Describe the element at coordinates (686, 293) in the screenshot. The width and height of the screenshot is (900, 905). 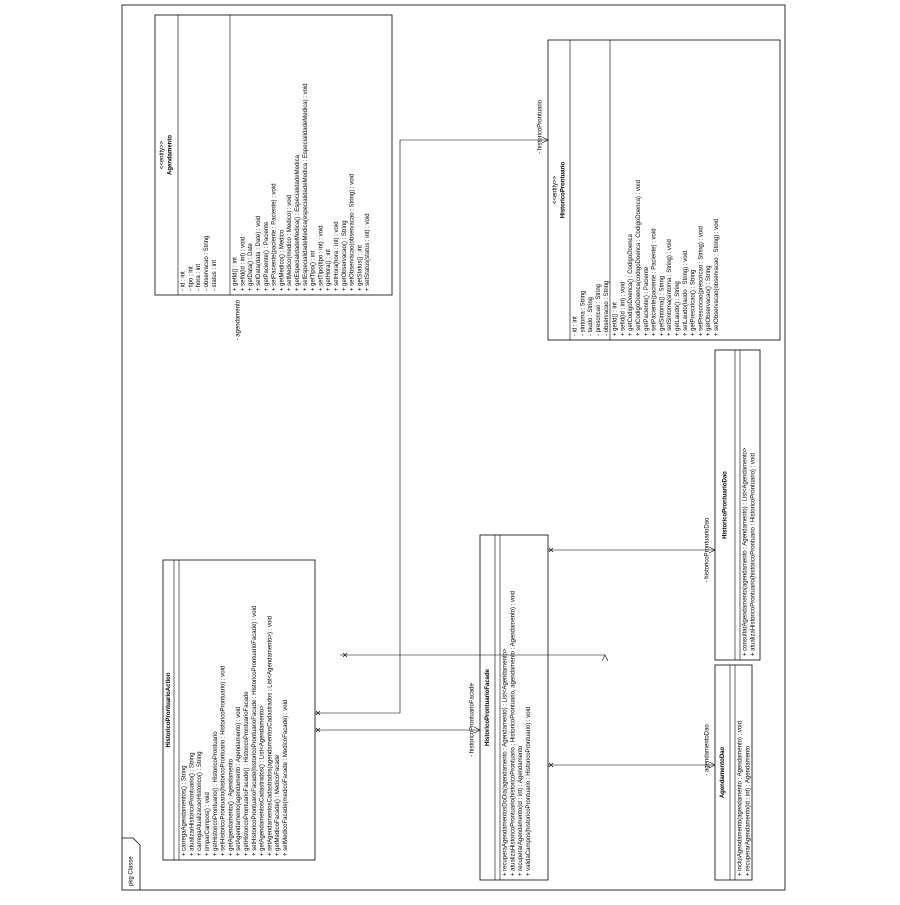
I see `method: + setLaudo(laudo : String) : void` at that location.